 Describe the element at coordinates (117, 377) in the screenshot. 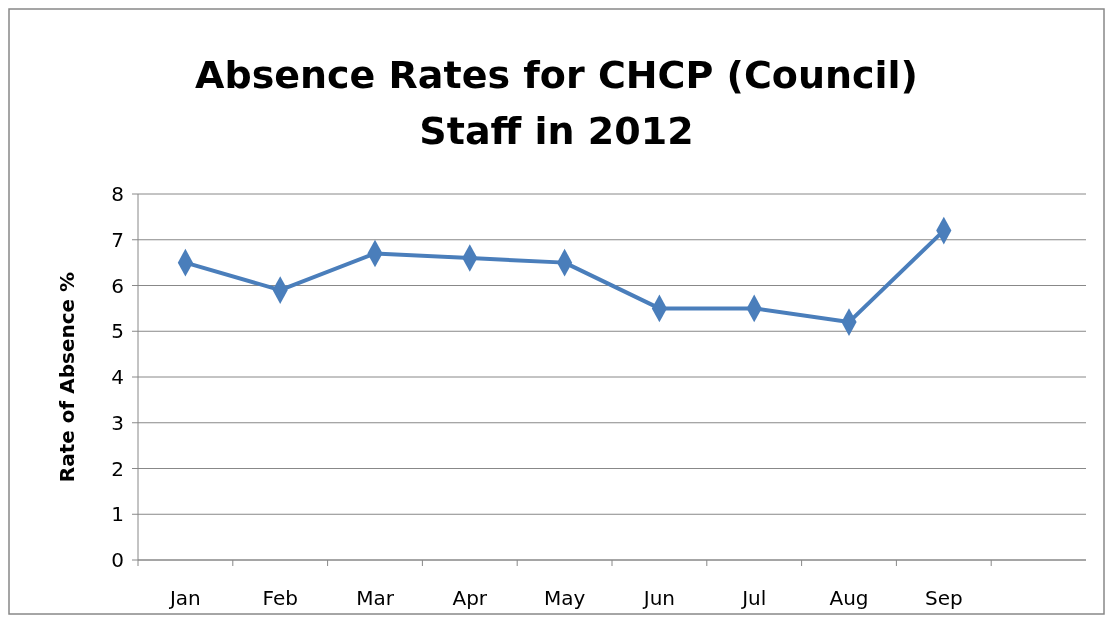

I see `y-tick-label: 4` at that location.